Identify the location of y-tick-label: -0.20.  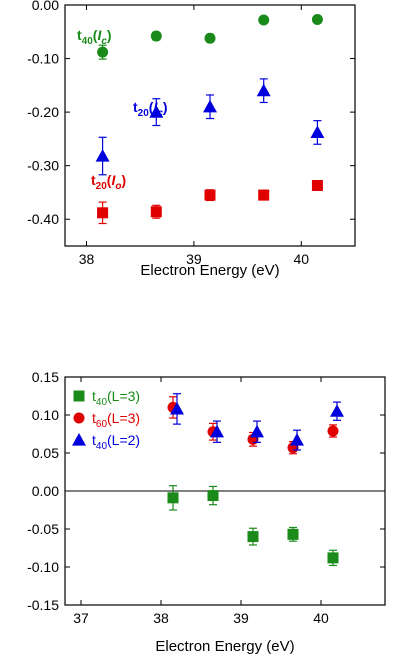
(43, 112).